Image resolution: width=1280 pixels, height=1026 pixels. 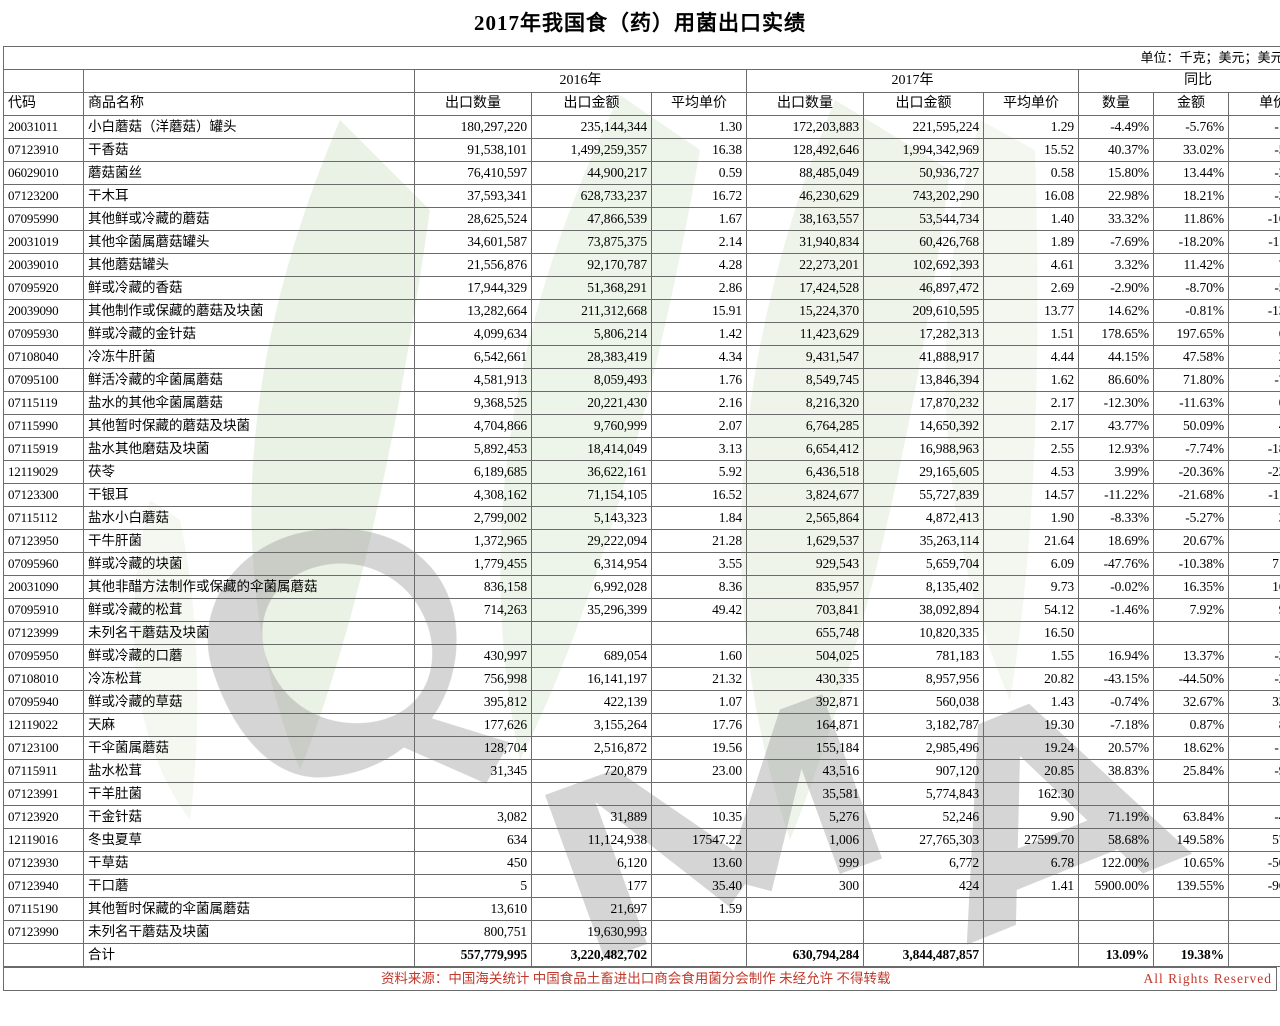 What do you see at coordinates (43, 495) in the screenshot?
I see `cell-code: 07123300` at bounding box center [43, 495].